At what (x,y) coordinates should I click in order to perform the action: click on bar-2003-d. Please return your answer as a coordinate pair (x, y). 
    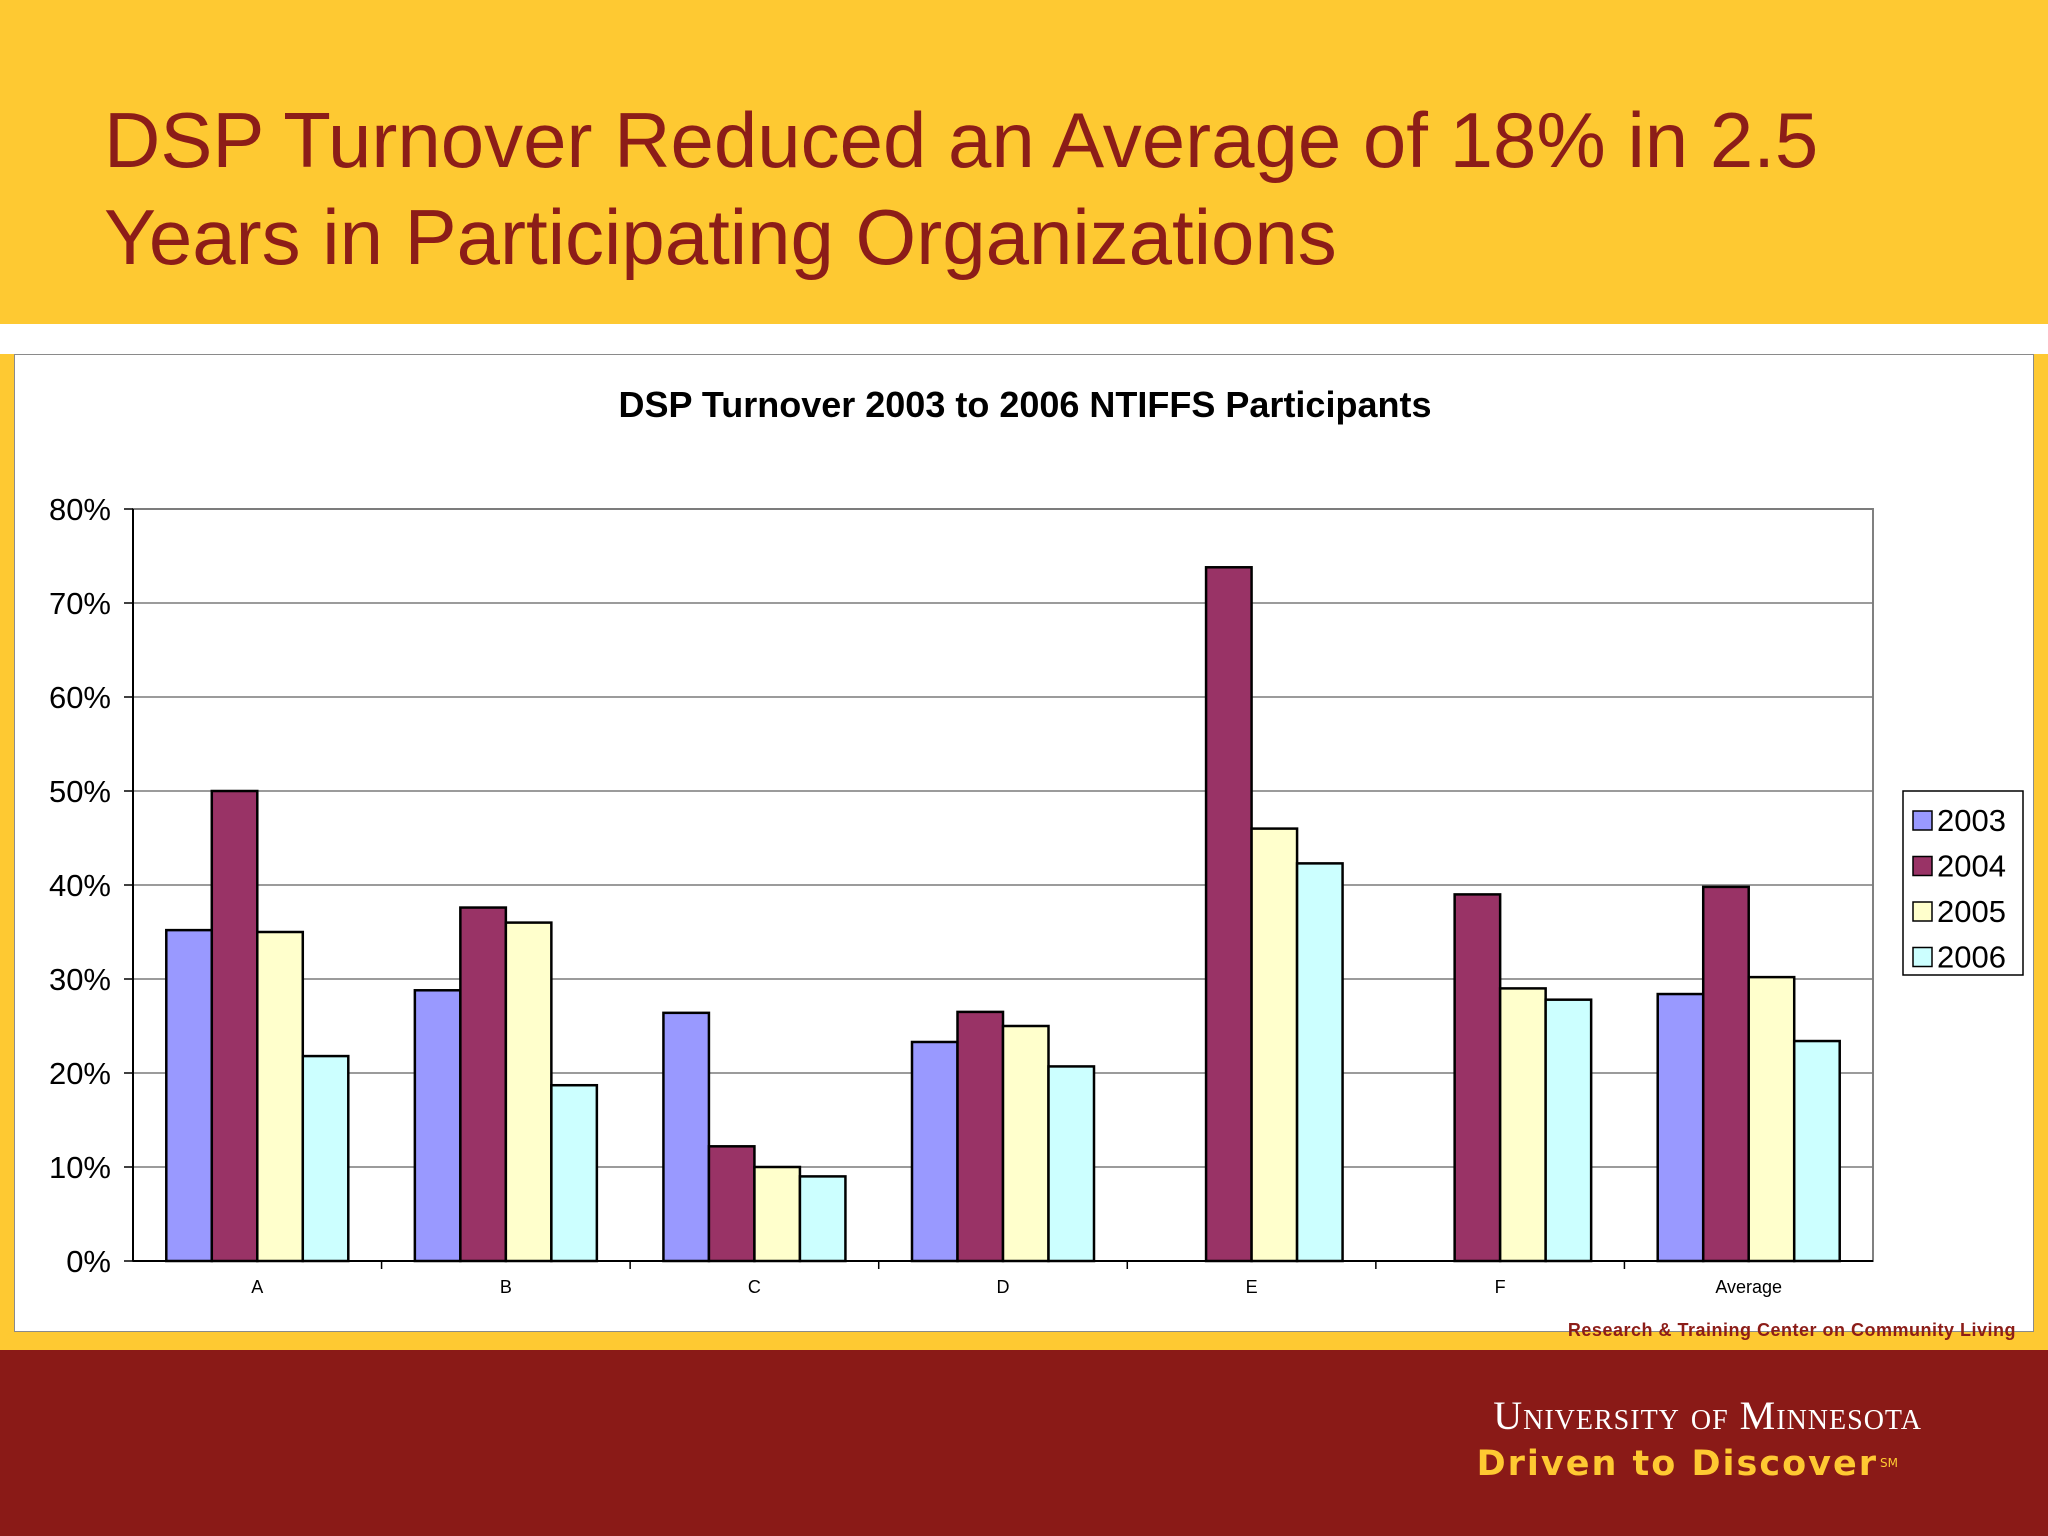
    Looking at the image, I should click on (935, 1151).